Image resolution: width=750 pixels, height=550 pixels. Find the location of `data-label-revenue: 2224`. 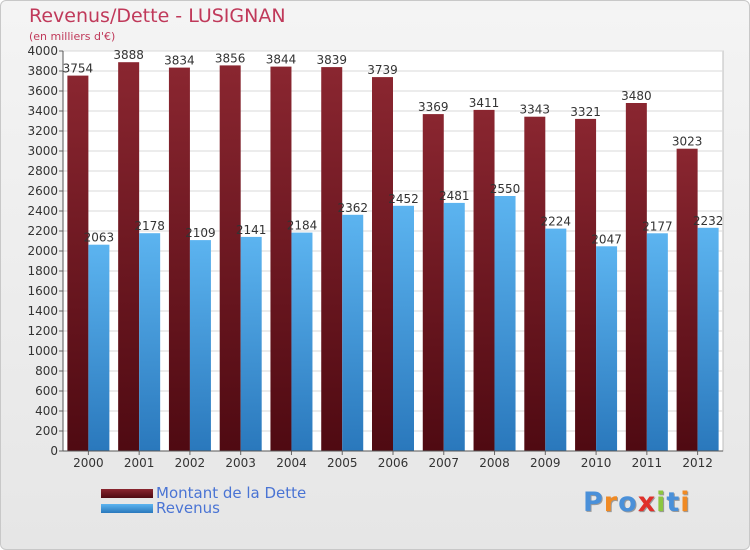

data-label-revenue: 2224 is located at coordinates (556, 222).